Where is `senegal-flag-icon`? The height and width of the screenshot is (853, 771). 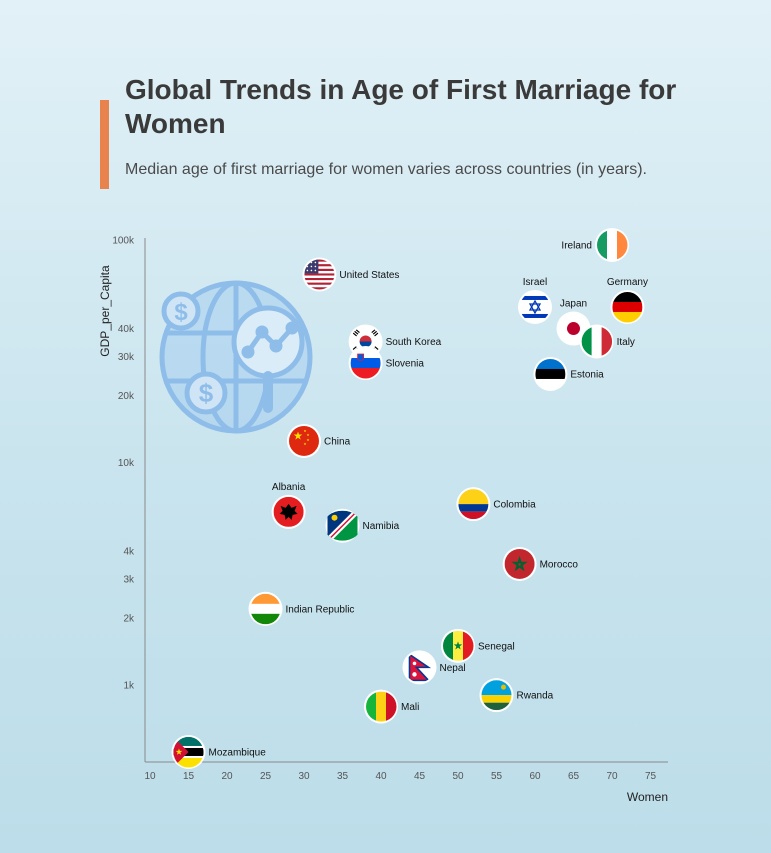 senegal-flag-icon is located at coordinates (458, 645).